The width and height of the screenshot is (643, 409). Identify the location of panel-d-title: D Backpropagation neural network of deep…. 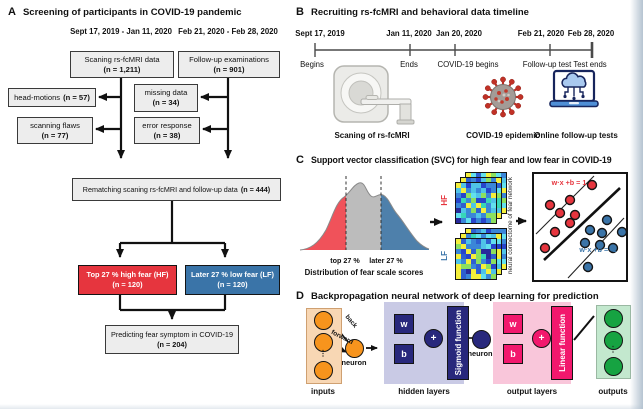
(447, 296).